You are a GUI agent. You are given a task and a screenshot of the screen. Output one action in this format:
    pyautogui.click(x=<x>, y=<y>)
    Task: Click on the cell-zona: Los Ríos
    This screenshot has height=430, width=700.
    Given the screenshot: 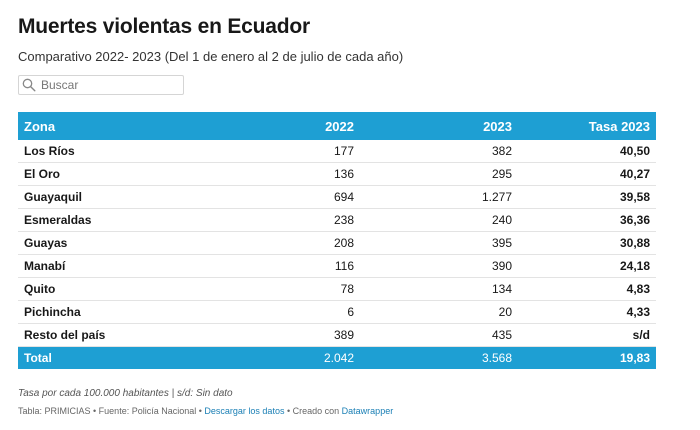 What is the action you would take?
    pyautogui.click(x=115, y=151)
    